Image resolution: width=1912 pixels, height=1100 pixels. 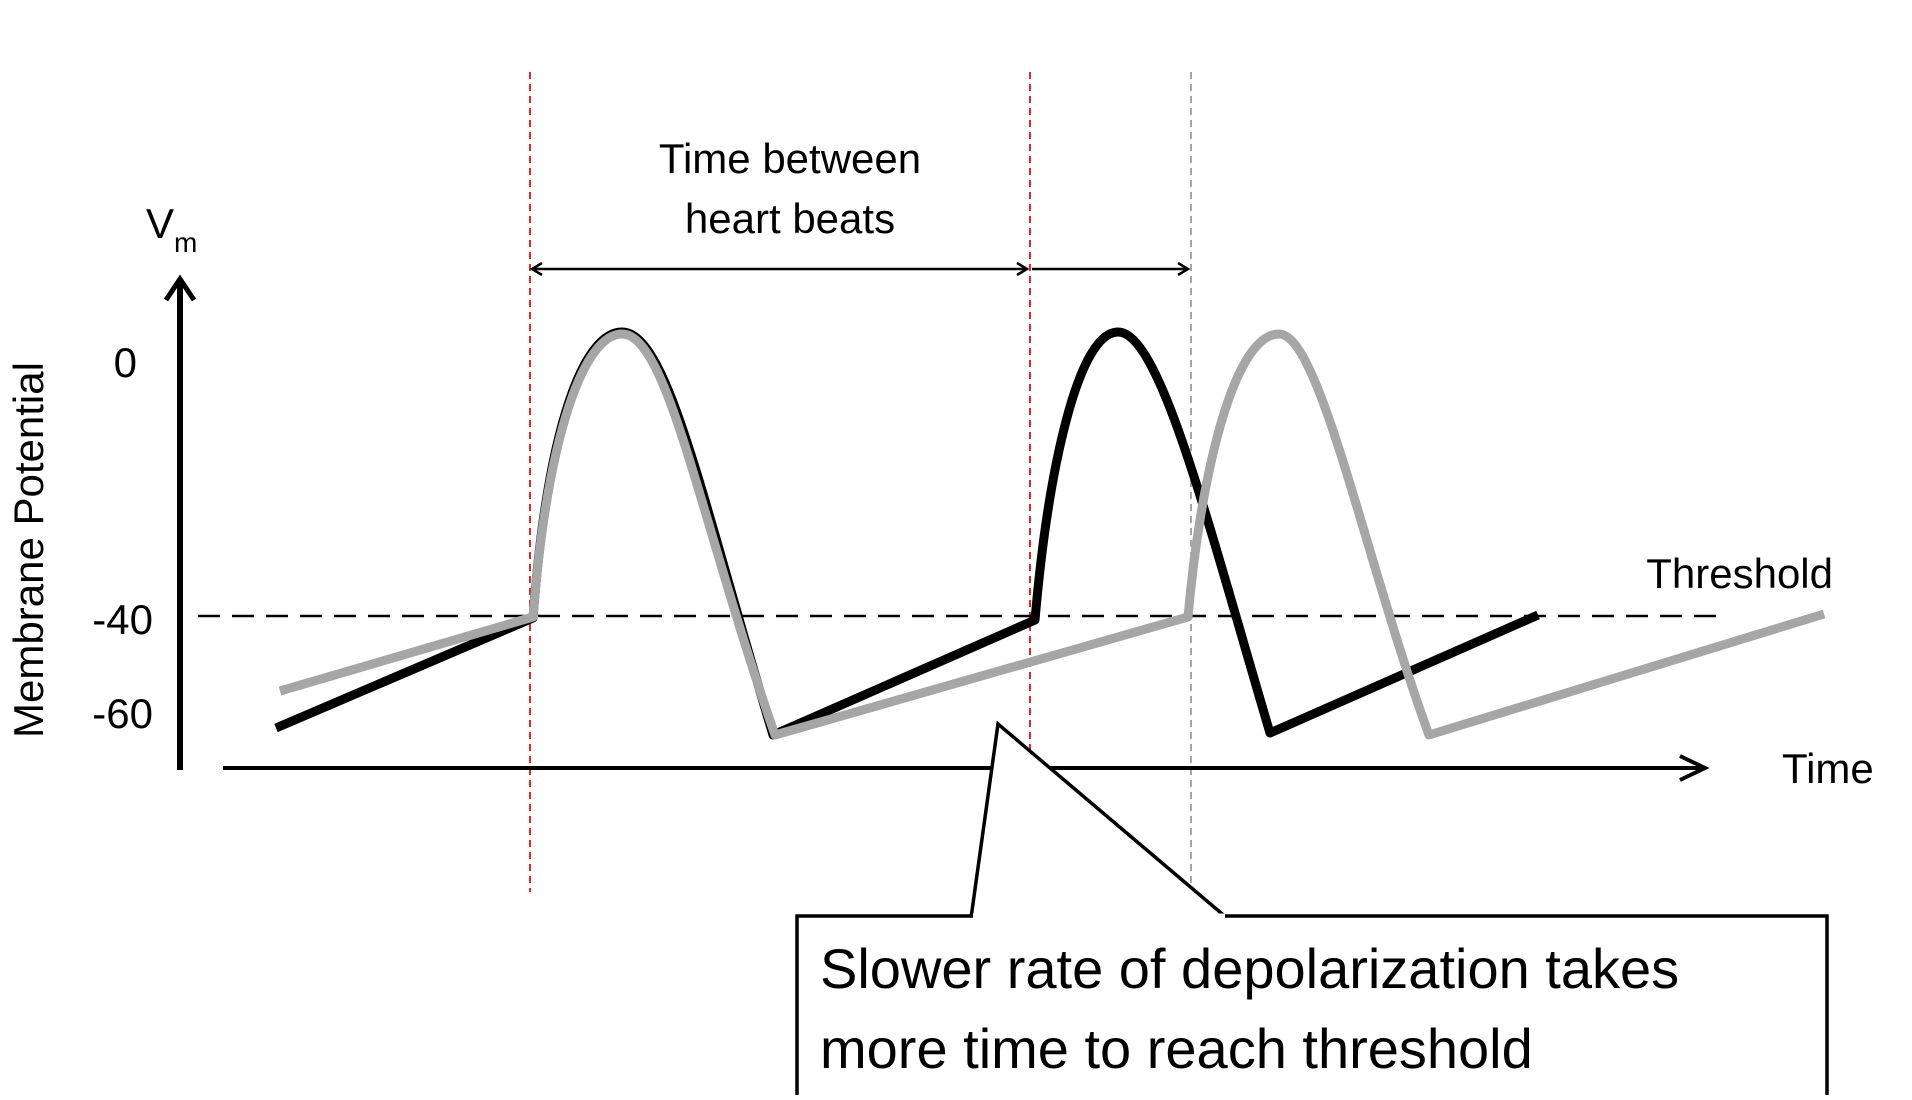 What do you see at coordinates (122, 713) in the screenshot?
I see `y-tick-minus-60: -60` at bounding box center [122, 713].